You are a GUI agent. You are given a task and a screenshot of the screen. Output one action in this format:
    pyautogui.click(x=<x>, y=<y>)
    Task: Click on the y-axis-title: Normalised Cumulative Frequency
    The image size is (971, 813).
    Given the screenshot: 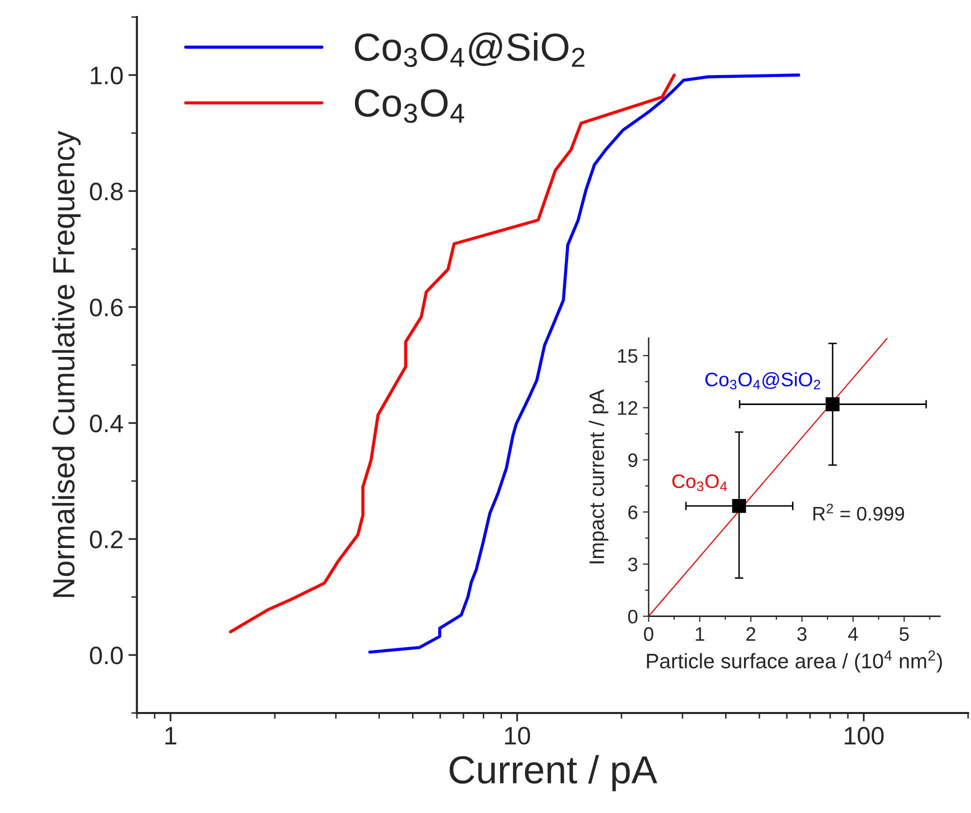 What is the action you would take?
    pyautogui.click(x=66, y=363)
    